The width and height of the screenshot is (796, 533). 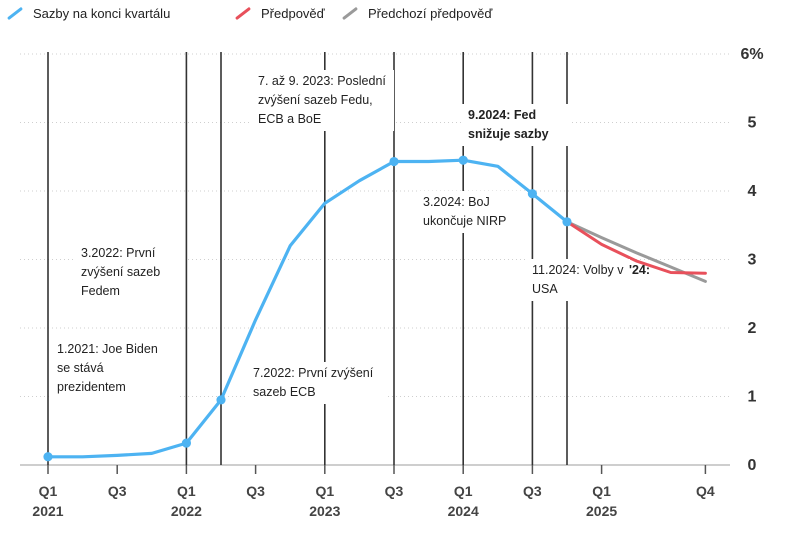 What do you see at coordinates (516, 125) in the screenshot?
I see `annotation-fed-cuts: 9.2024: Fed snižuje sazby` at bounding box center [516, 125].